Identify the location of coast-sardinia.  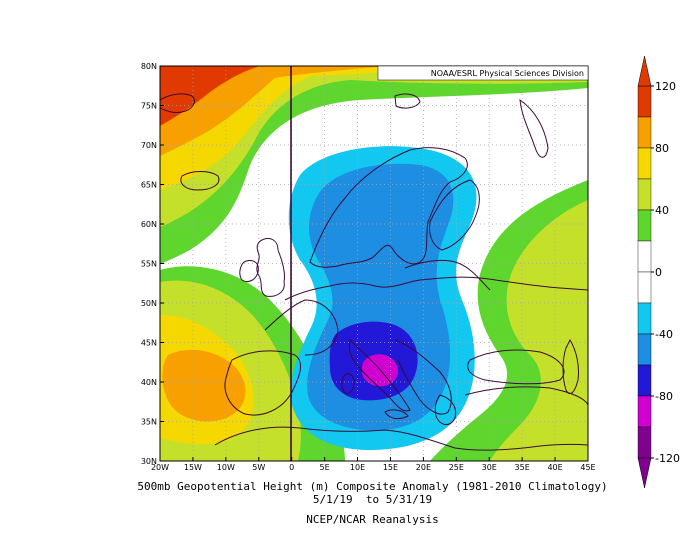
(348, 384).